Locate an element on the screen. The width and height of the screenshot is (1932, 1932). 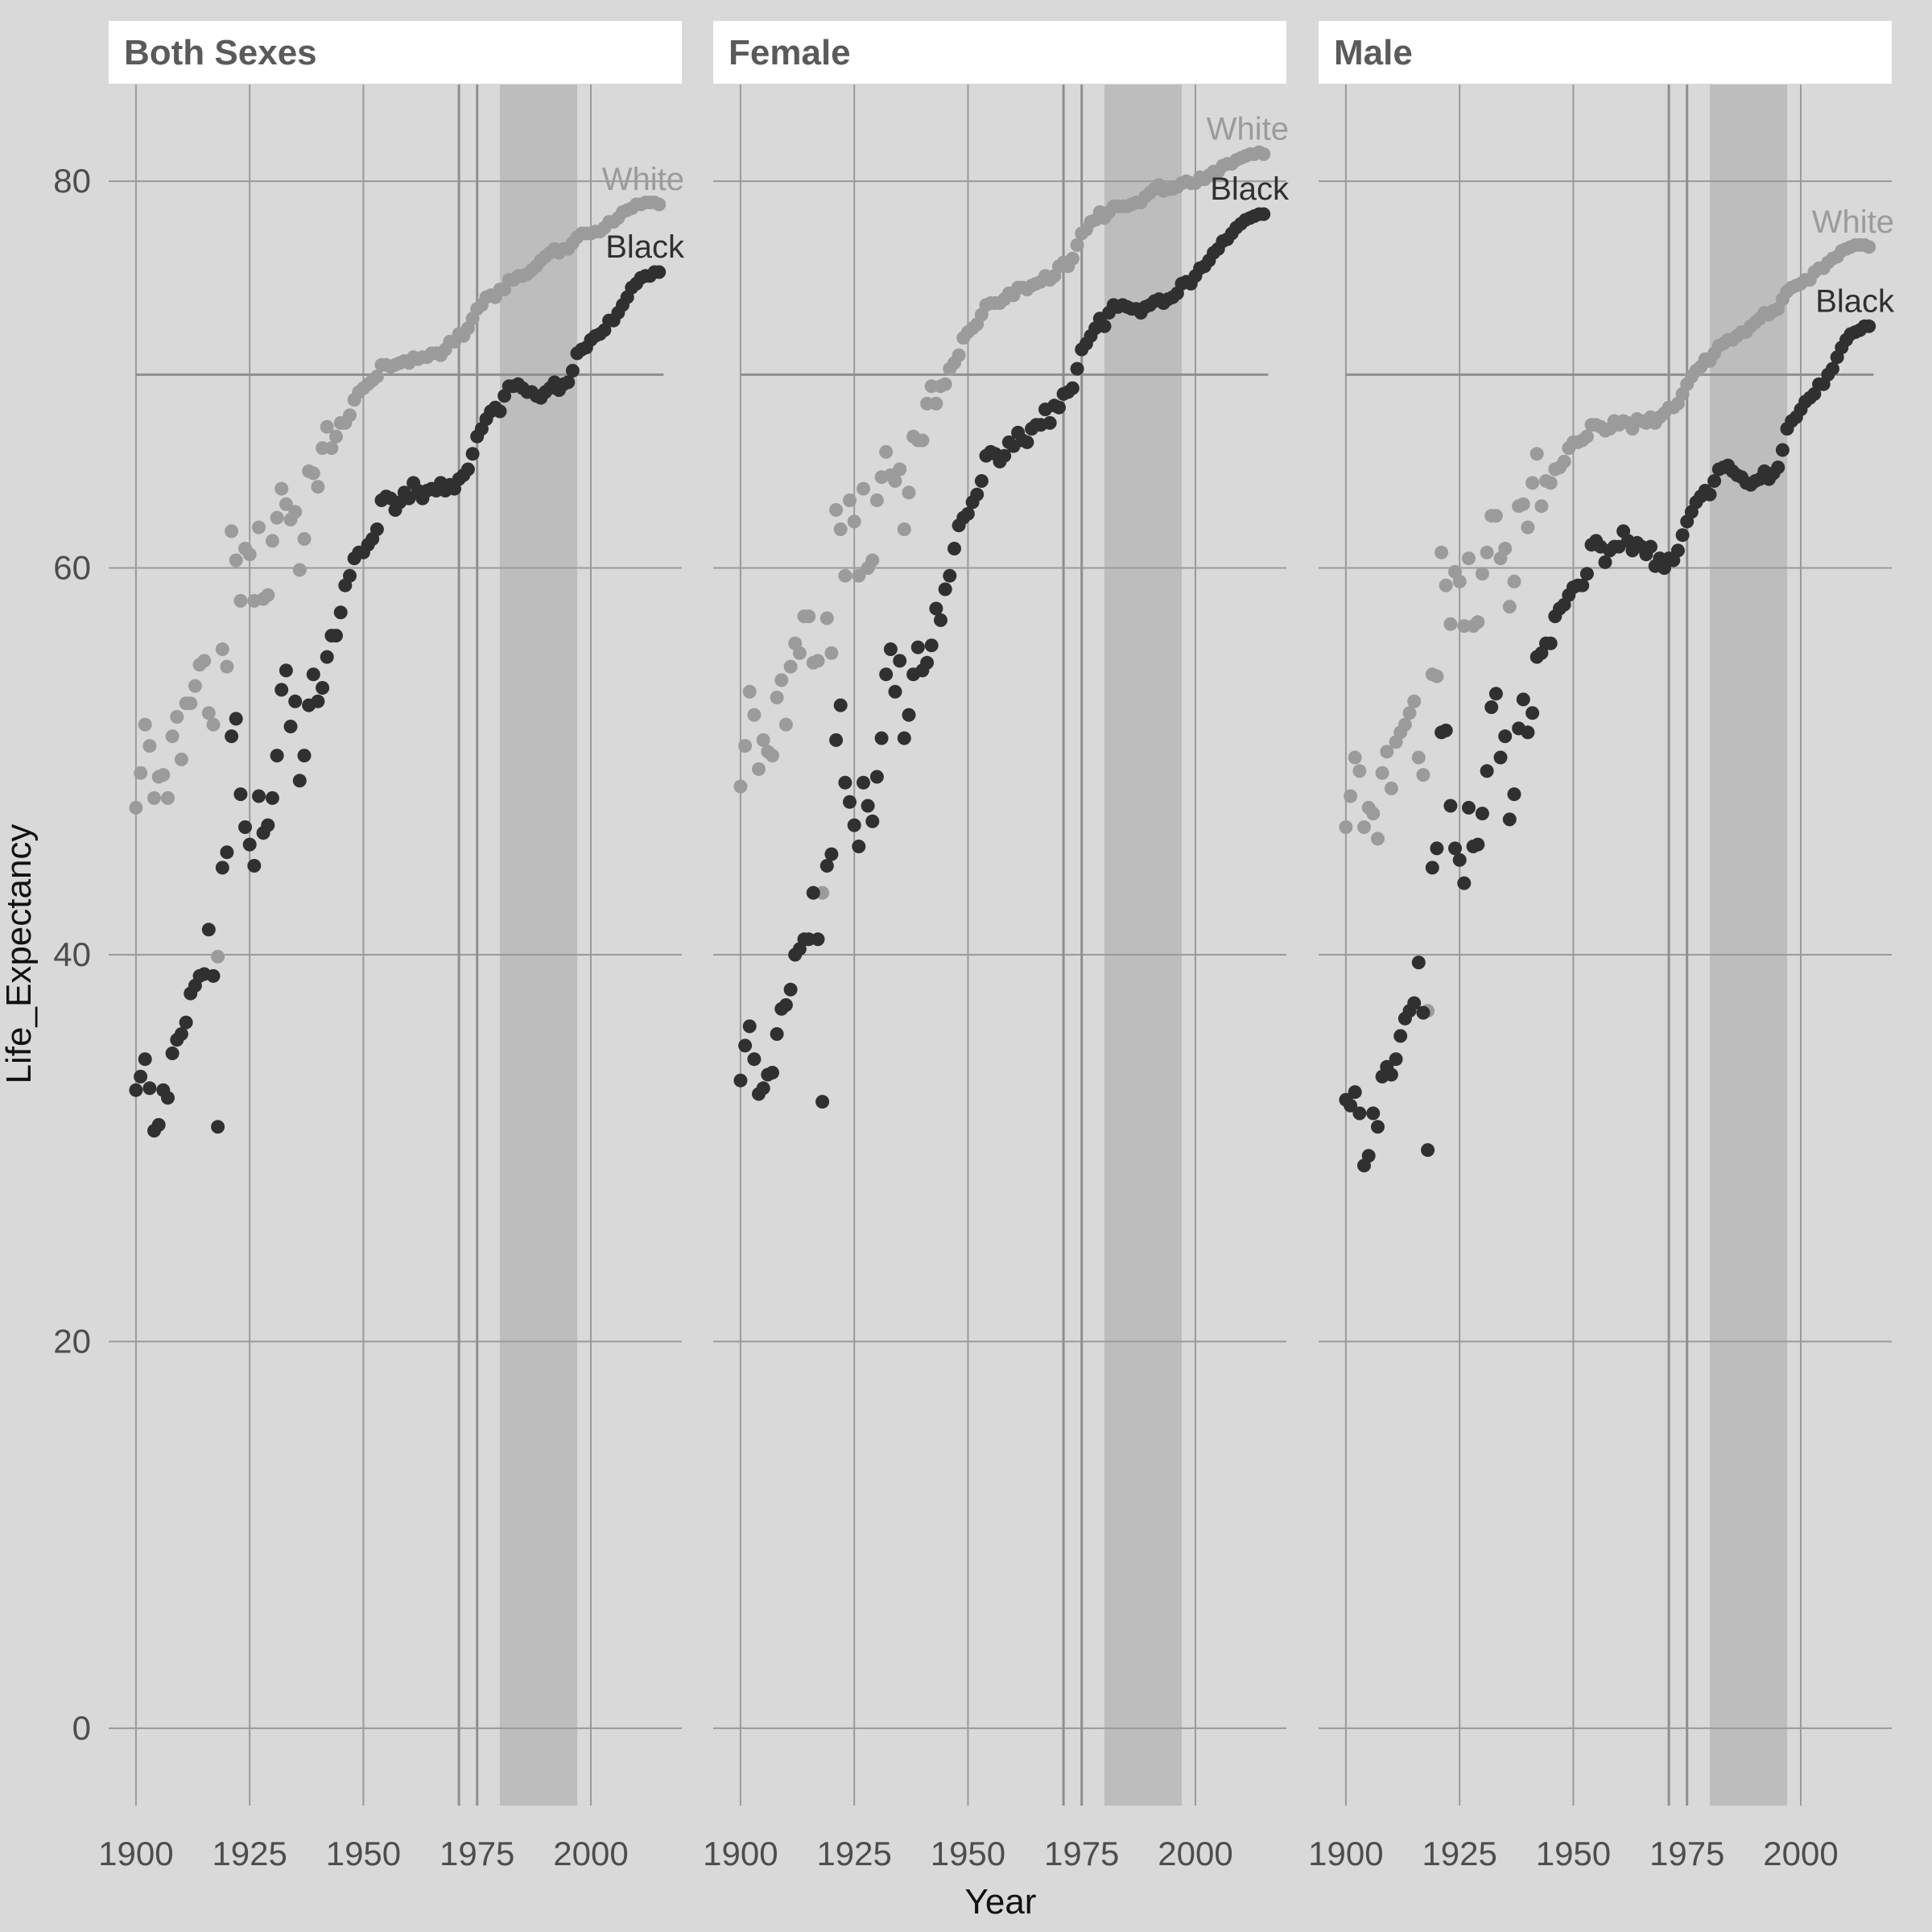
series-label-black: Black is located at coordinates (645, 247).